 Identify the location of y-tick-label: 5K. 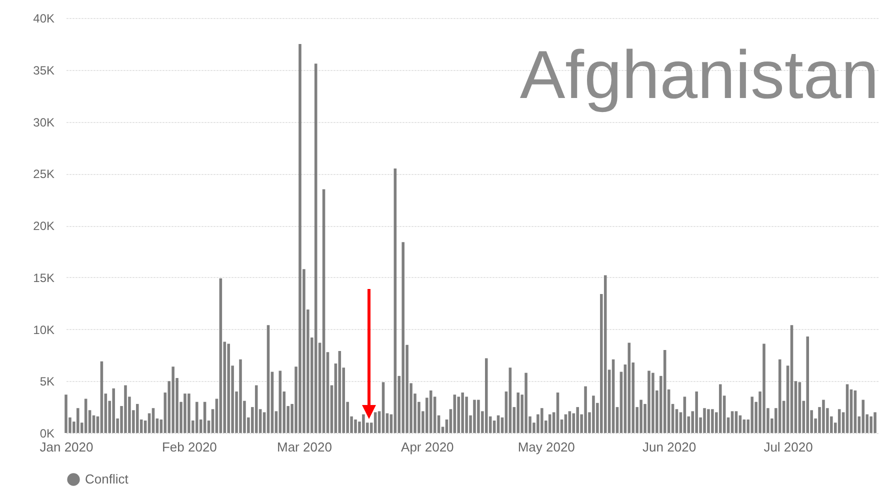
(47, 381).